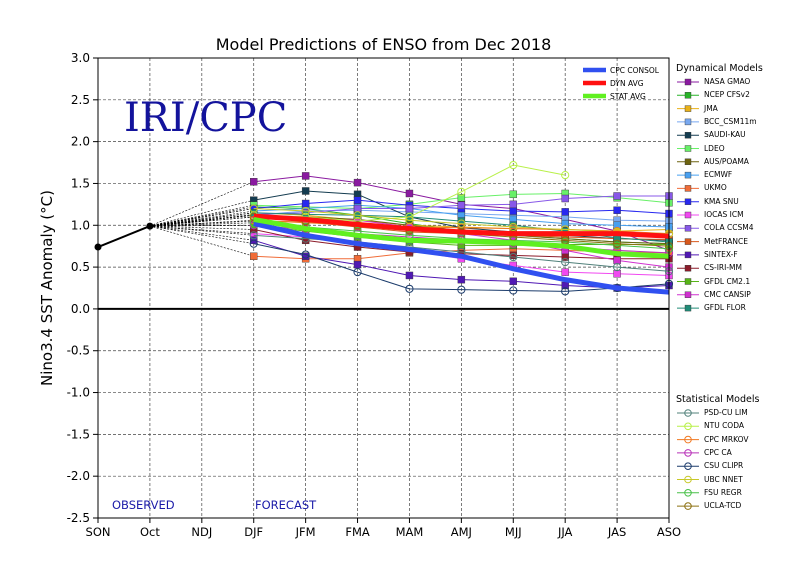 This screenshot has width=792, height=576. What do you see at coordinates (726, 412) in the screenshot?
I see `legend-item-label: PSD-CU LIM` at bounding box center [726, 412].